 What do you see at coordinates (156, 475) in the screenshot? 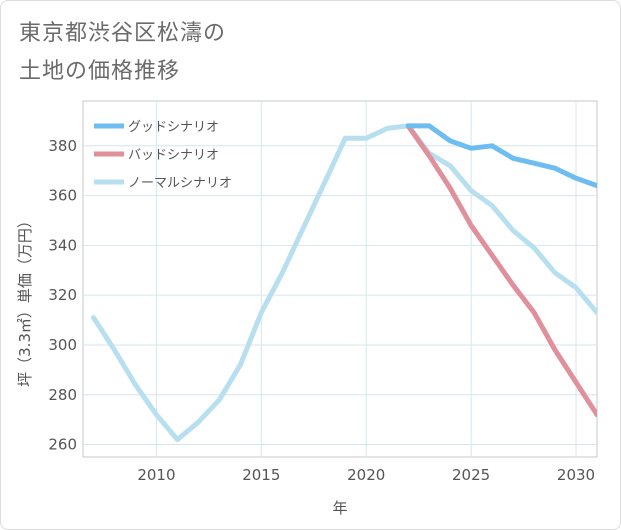
I see `x-tick-label: 2010` at bounding box center [156, 475].